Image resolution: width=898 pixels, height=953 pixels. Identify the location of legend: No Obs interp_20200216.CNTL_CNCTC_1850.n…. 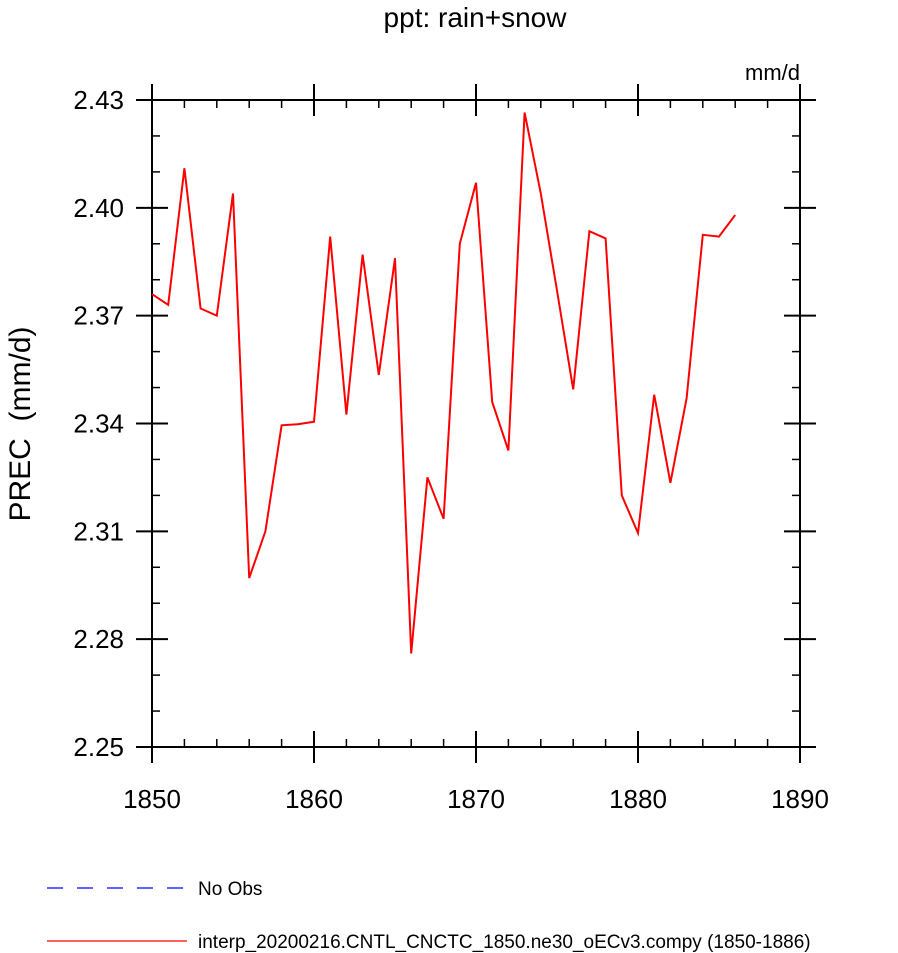
(429, 916).